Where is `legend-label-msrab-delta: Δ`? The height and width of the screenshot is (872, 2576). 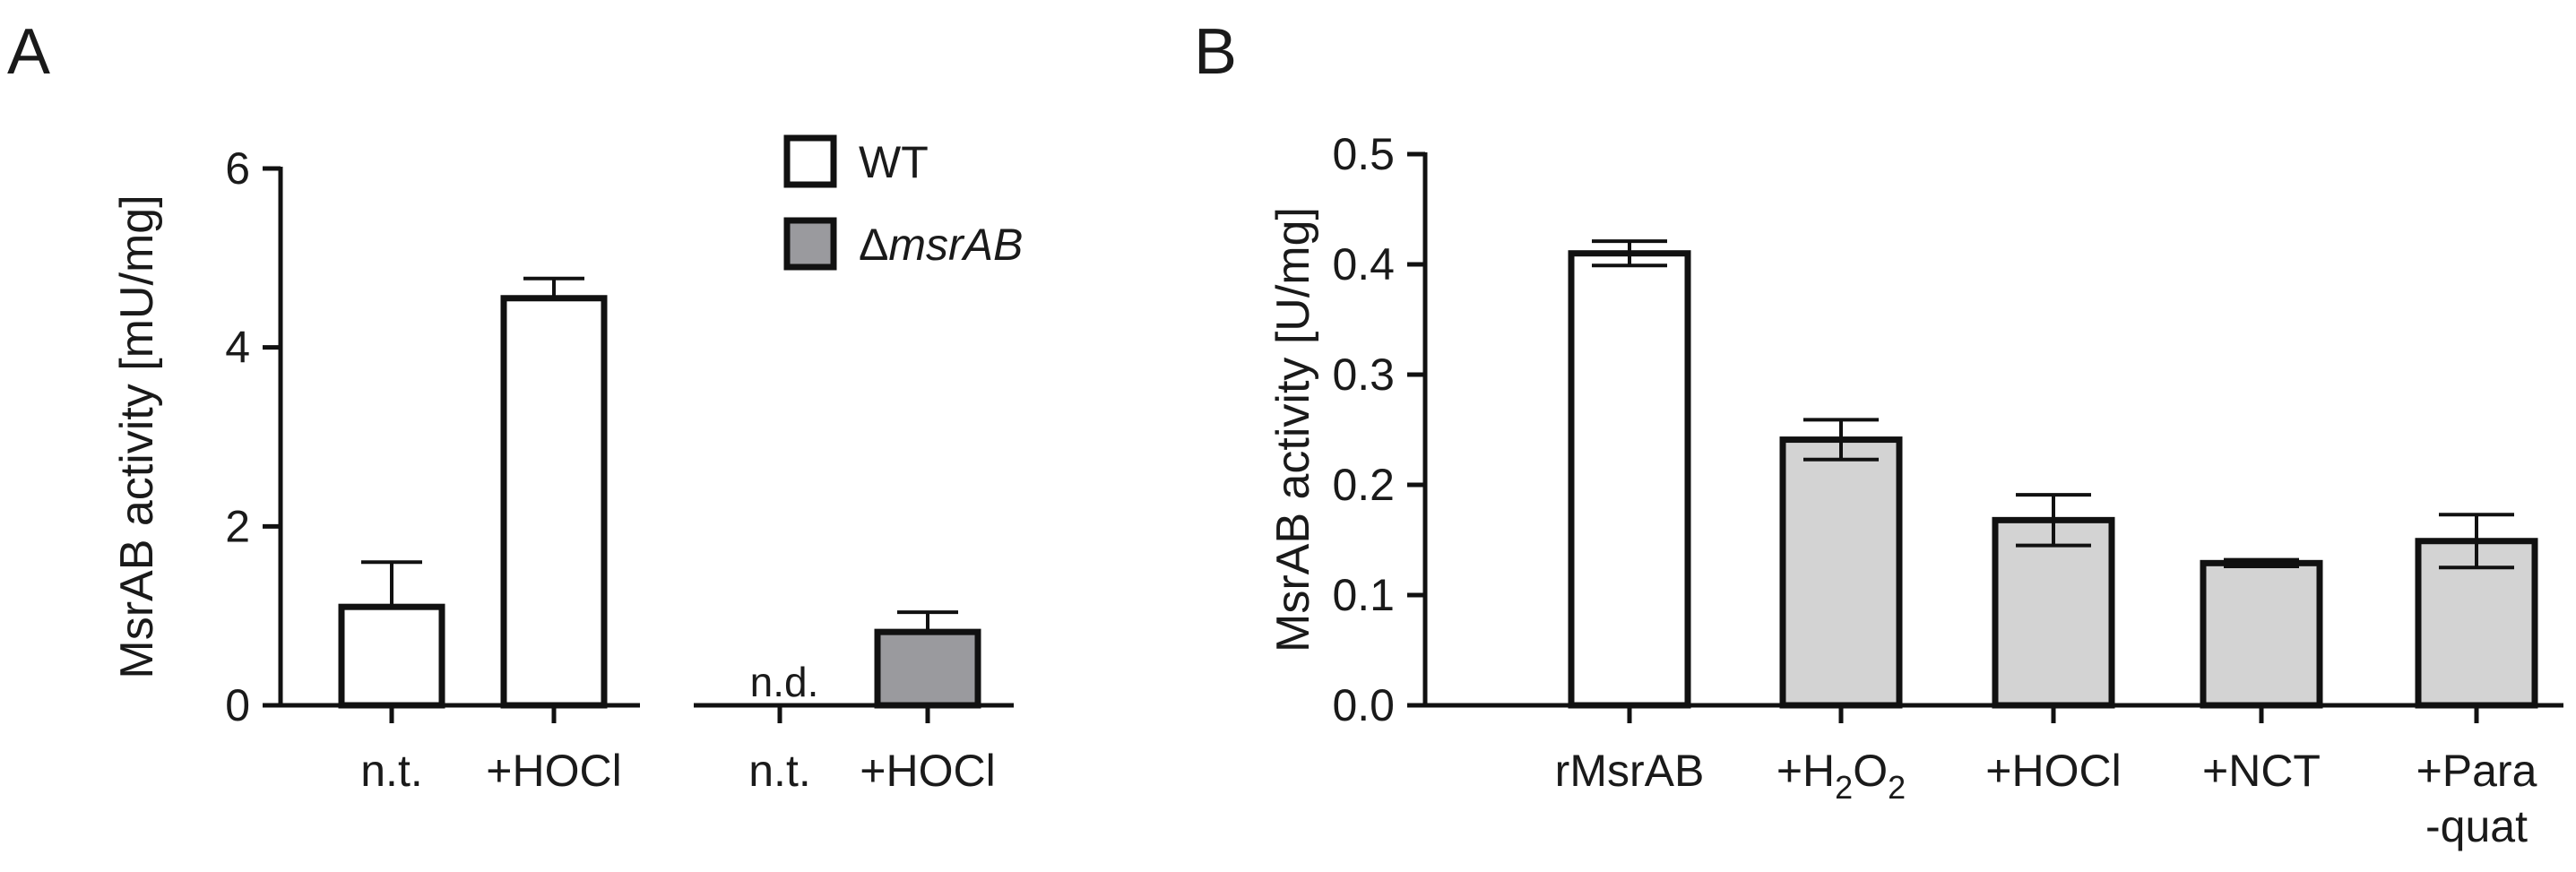 legend-label-msrab-delta: Δ is located at coordinates (873, 245).